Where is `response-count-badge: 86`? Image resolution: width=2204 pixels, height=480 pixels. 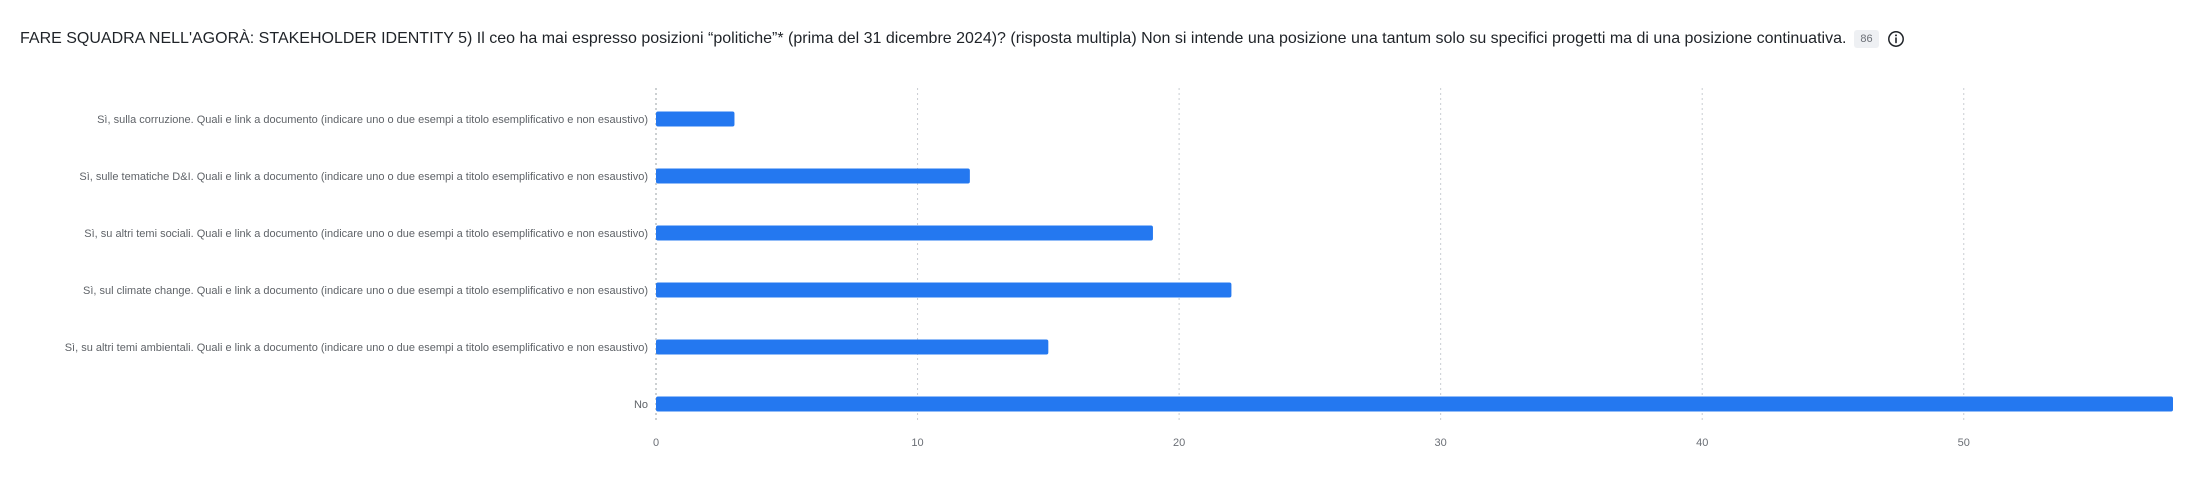 response-count-badge: 86 is located at coordinates (1866, 39).